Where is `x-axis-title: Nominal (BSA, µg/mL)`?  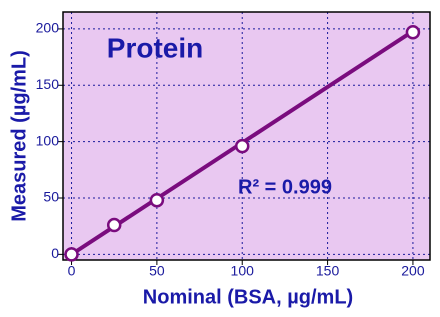
x-axis-title: Nominal (BSA, µg/mL) is located at coordinates (248, 297).